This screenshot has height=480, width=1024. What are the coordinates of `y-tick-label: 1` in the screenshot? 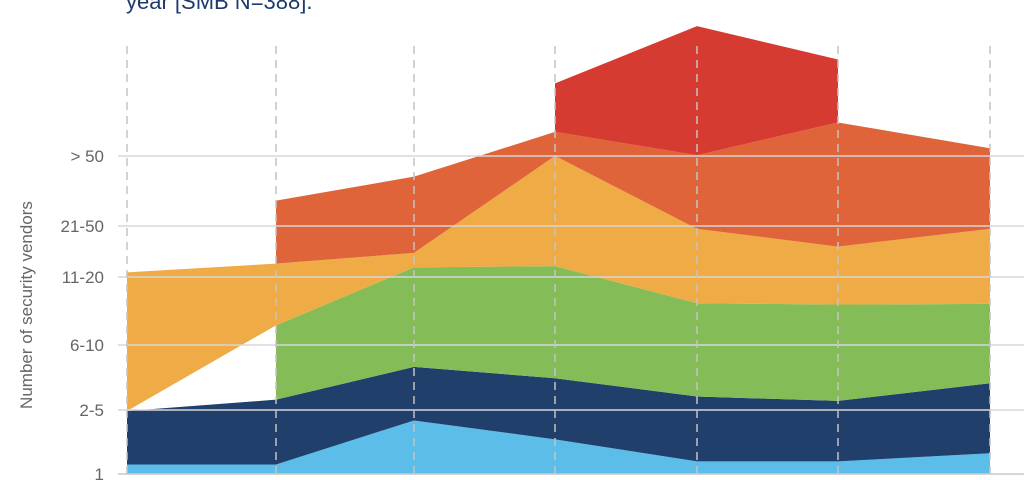 It's located at (99, 472).